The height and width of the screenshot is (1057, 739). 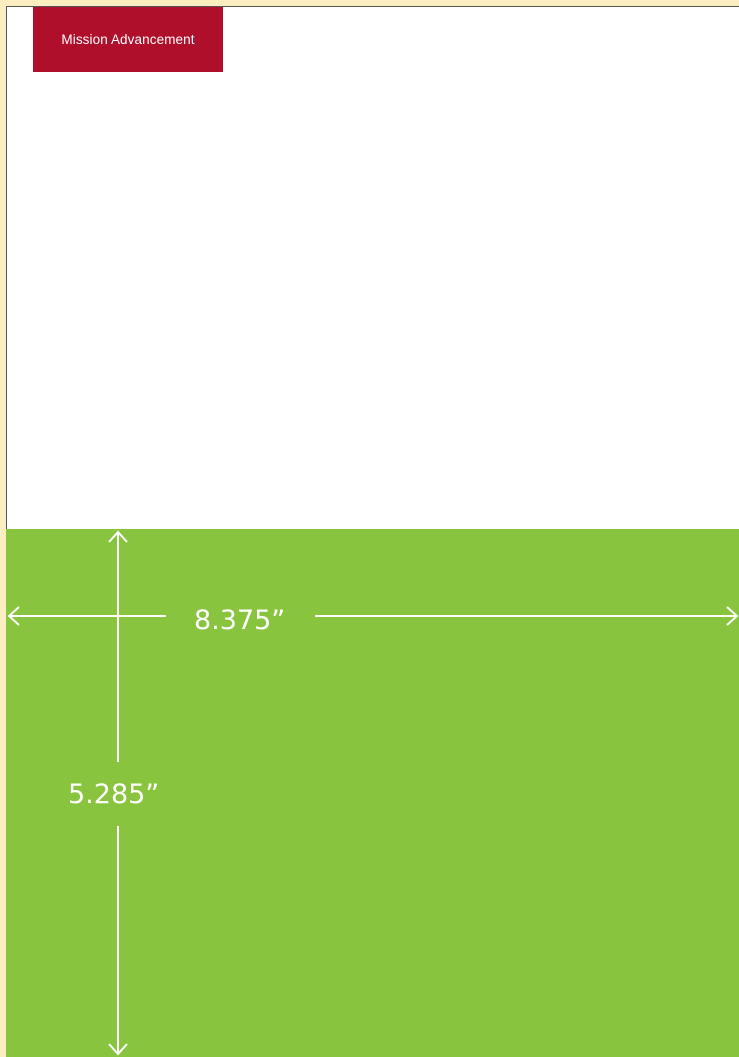 What do you see at coordinates (114, 794) in the screenshot?
I see `height-dimension-label: 5.285”` at bounding box center [114, 794].